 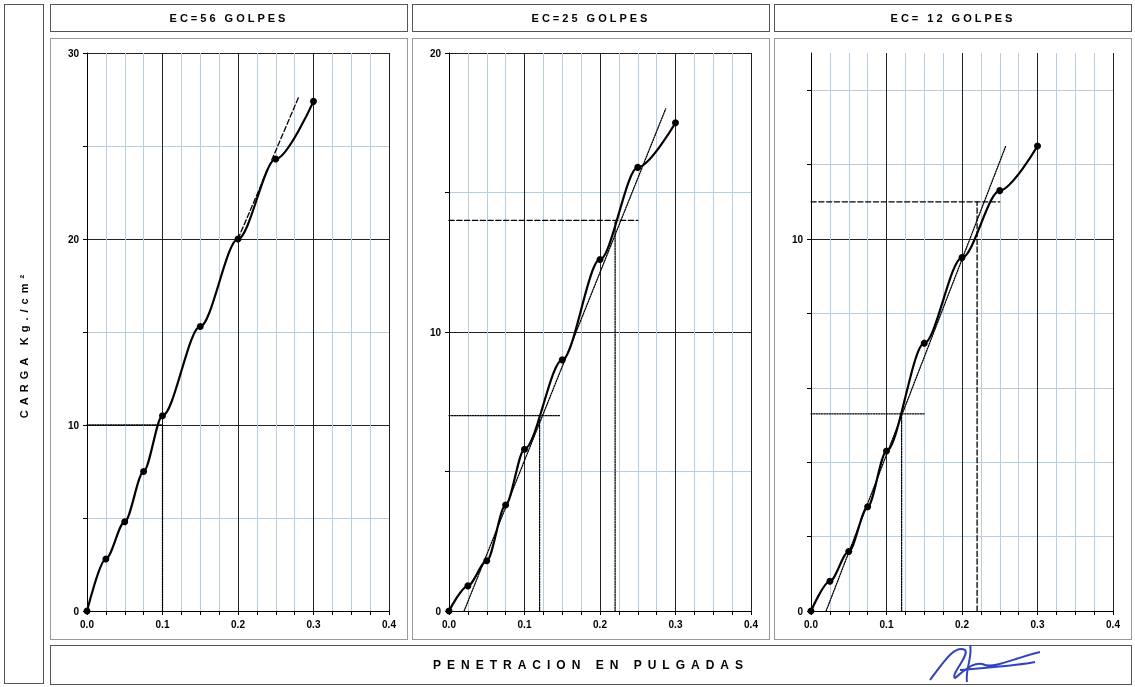 What do you see at coordinates (591, 665) in the screenshot?
I see `x-axis-title: PENETRACION EN PULGADAS` at bounding box center [591, 665].